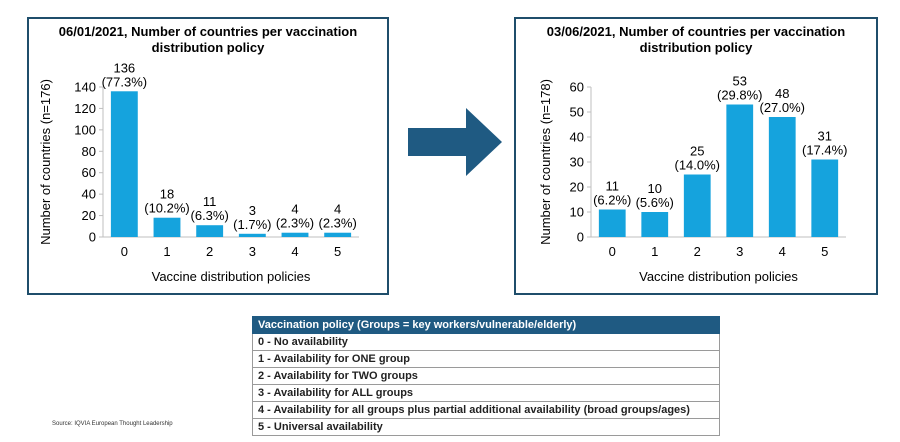 The image size is (900, 442). I want to click on data-label-value: 136, so click(124, 67).